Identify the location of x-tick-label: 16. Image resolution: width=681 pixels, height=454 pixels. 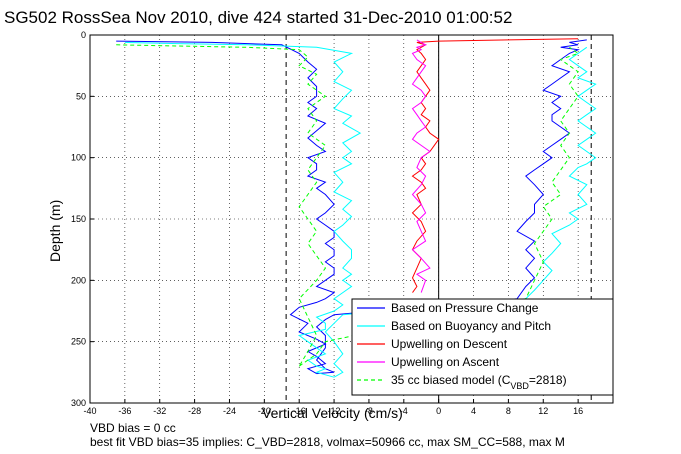
(578, 411).